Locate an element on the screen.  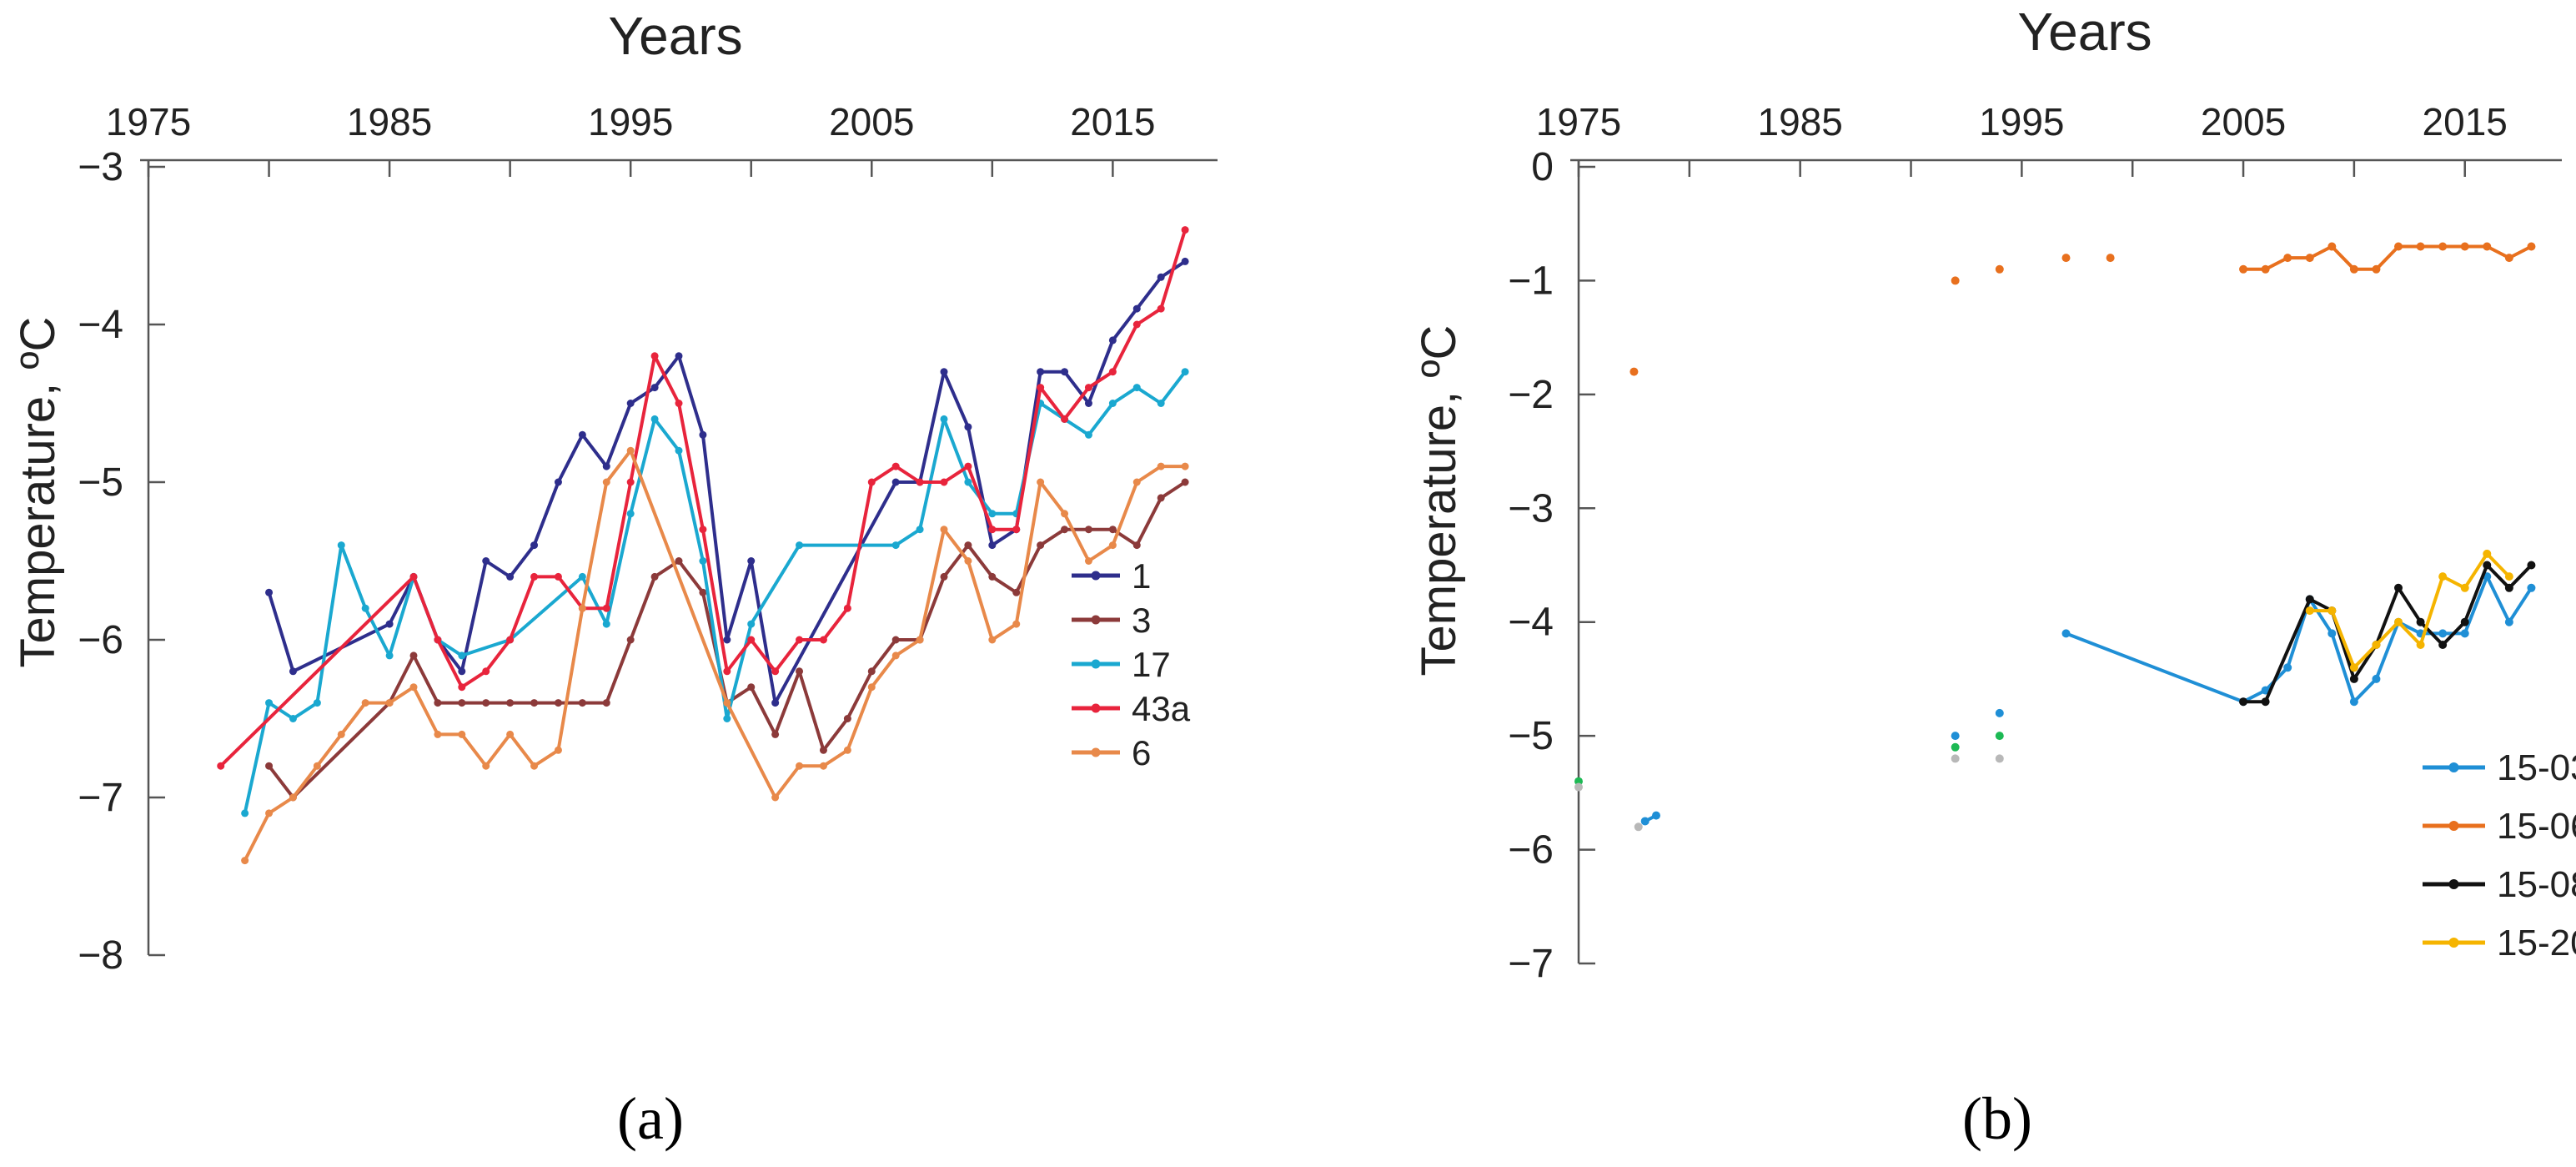
panel-a-x-tick-label: 1995 is located at coordinates (630, 121).